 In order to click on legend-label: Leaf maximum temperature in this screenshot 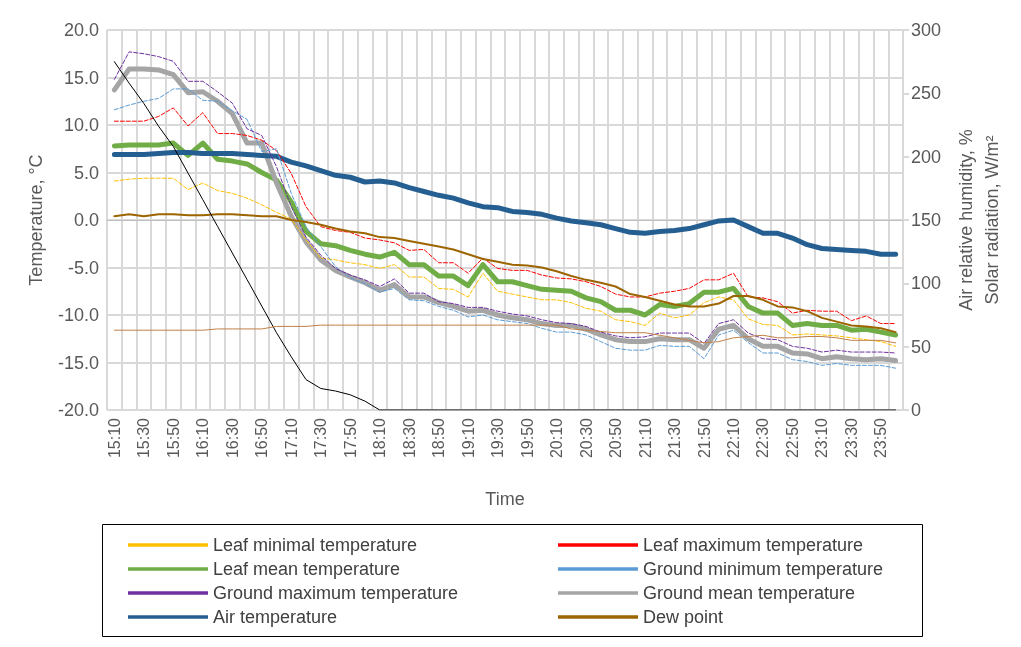, I will do `click(753, 545)`.